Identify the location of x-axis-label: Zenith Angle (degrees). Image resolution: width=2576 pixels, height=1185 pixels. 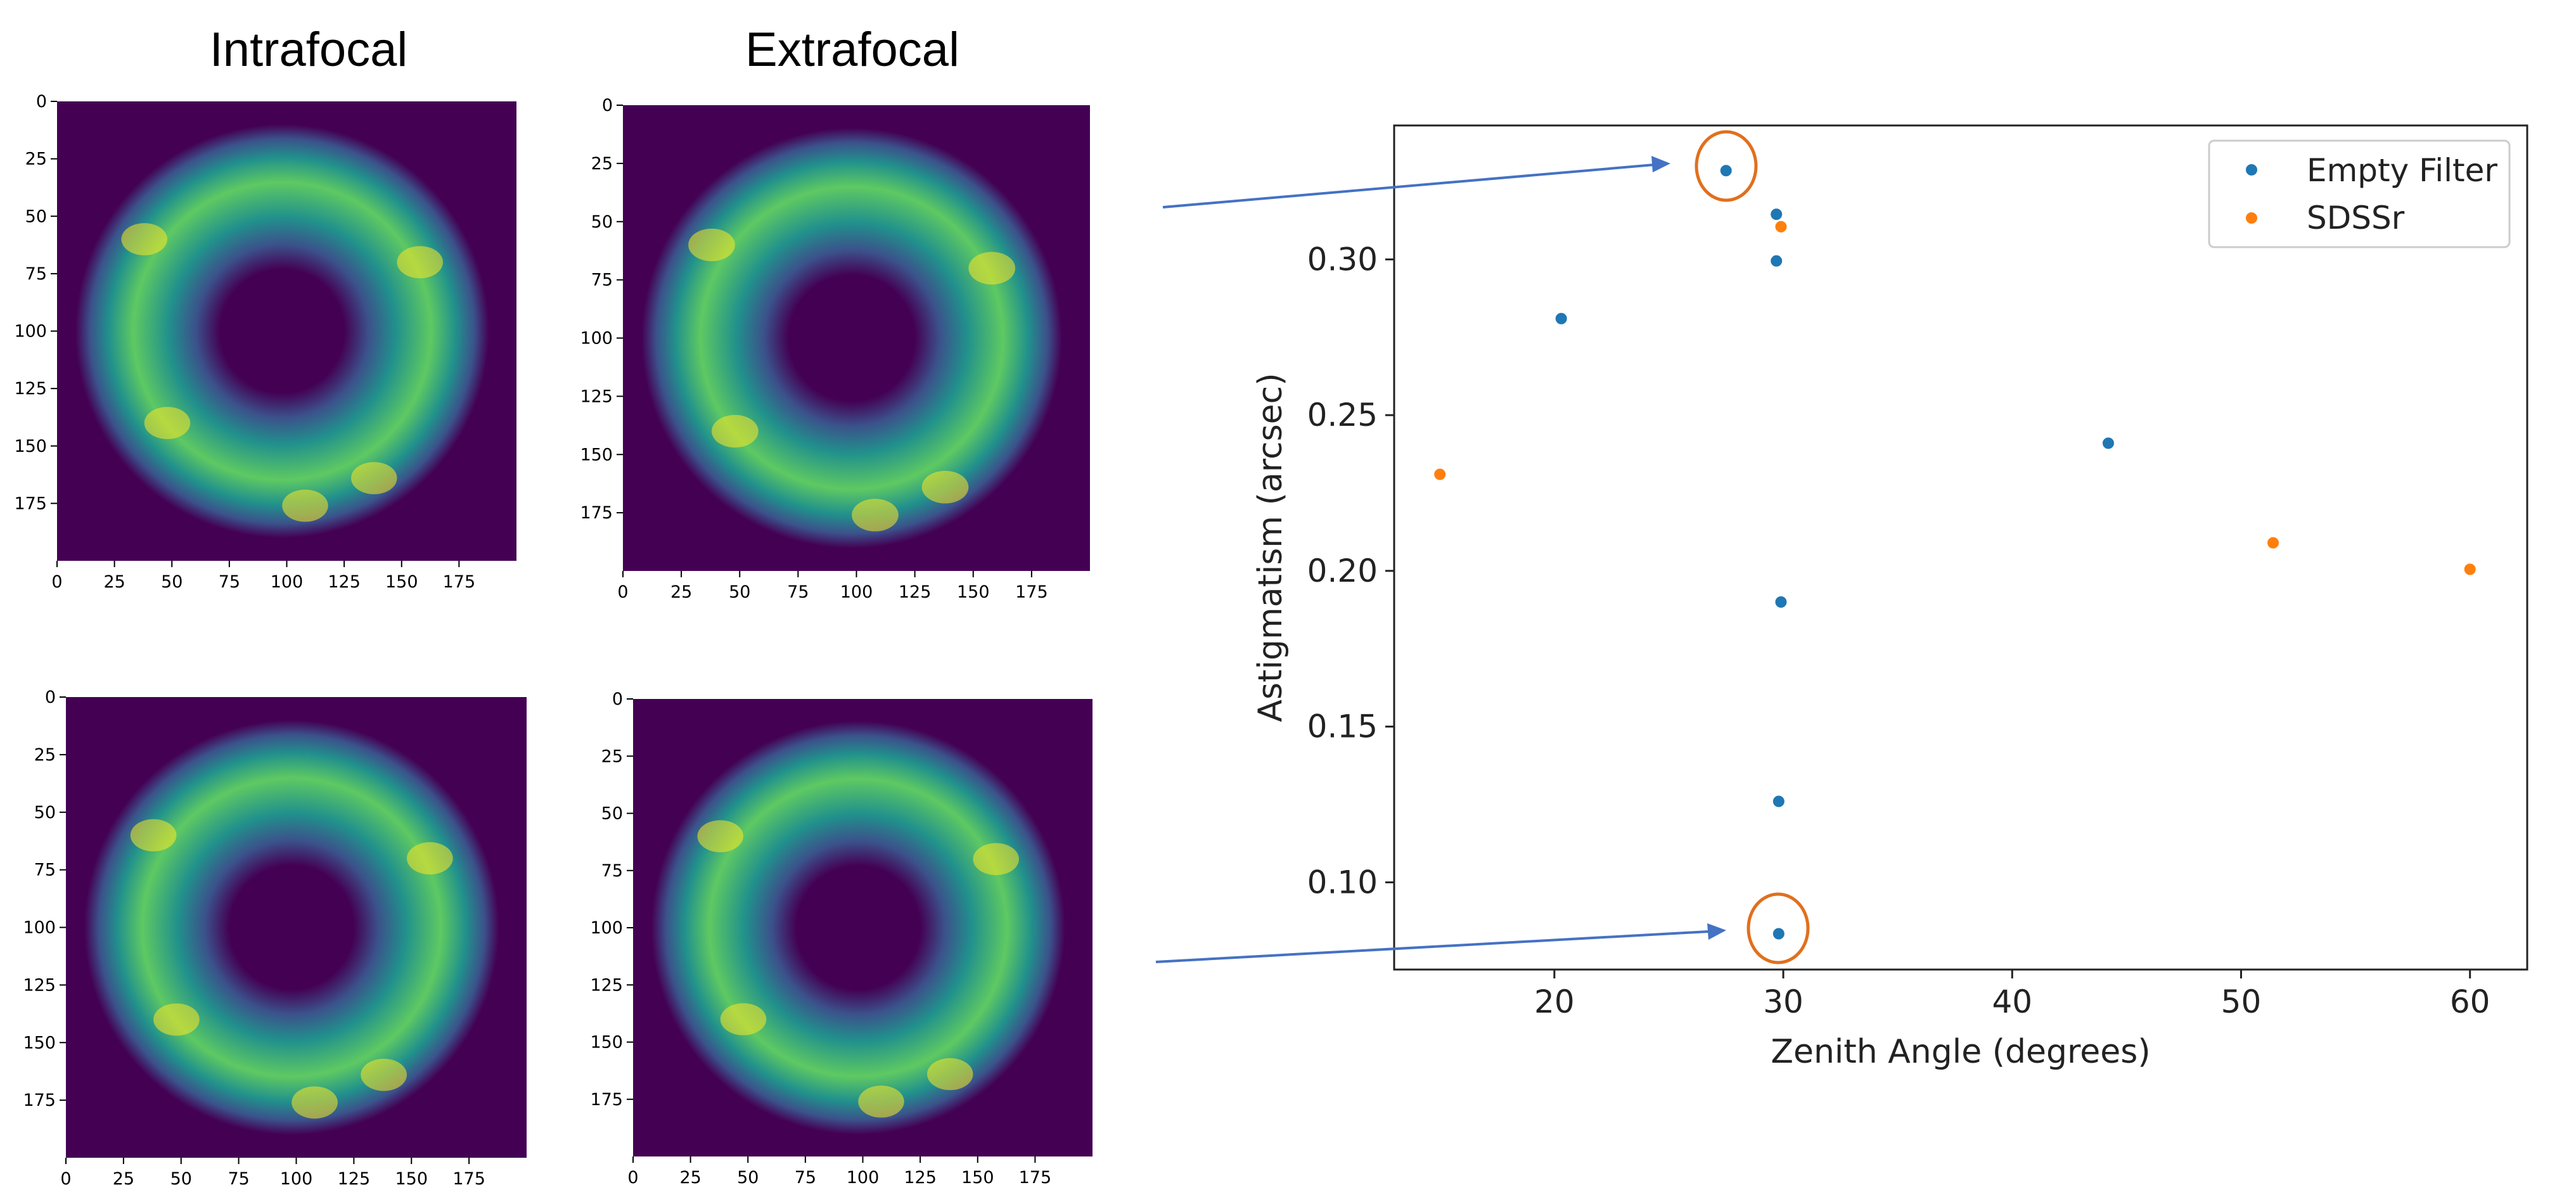
(1960, 1052).